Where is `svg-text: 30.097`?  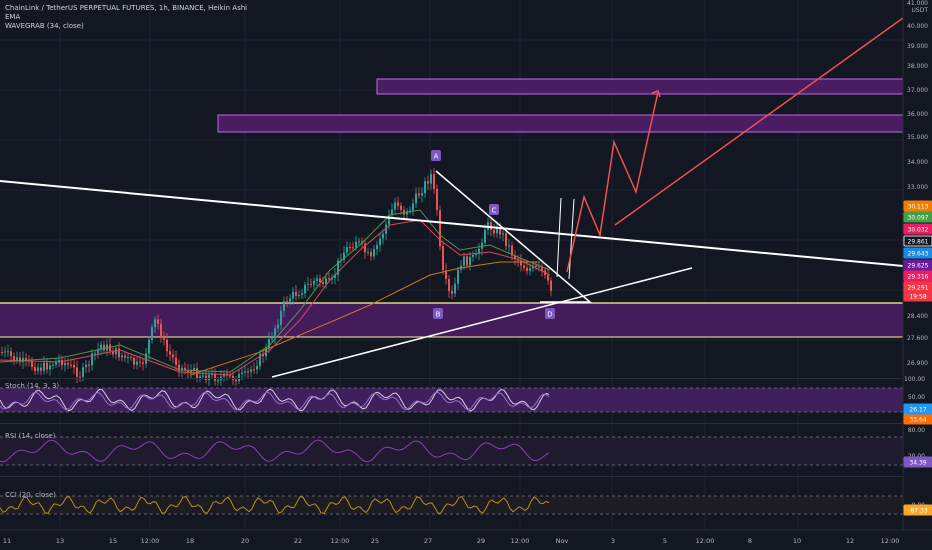
svg-text: 30.097 is located at coordinates (918, 218).